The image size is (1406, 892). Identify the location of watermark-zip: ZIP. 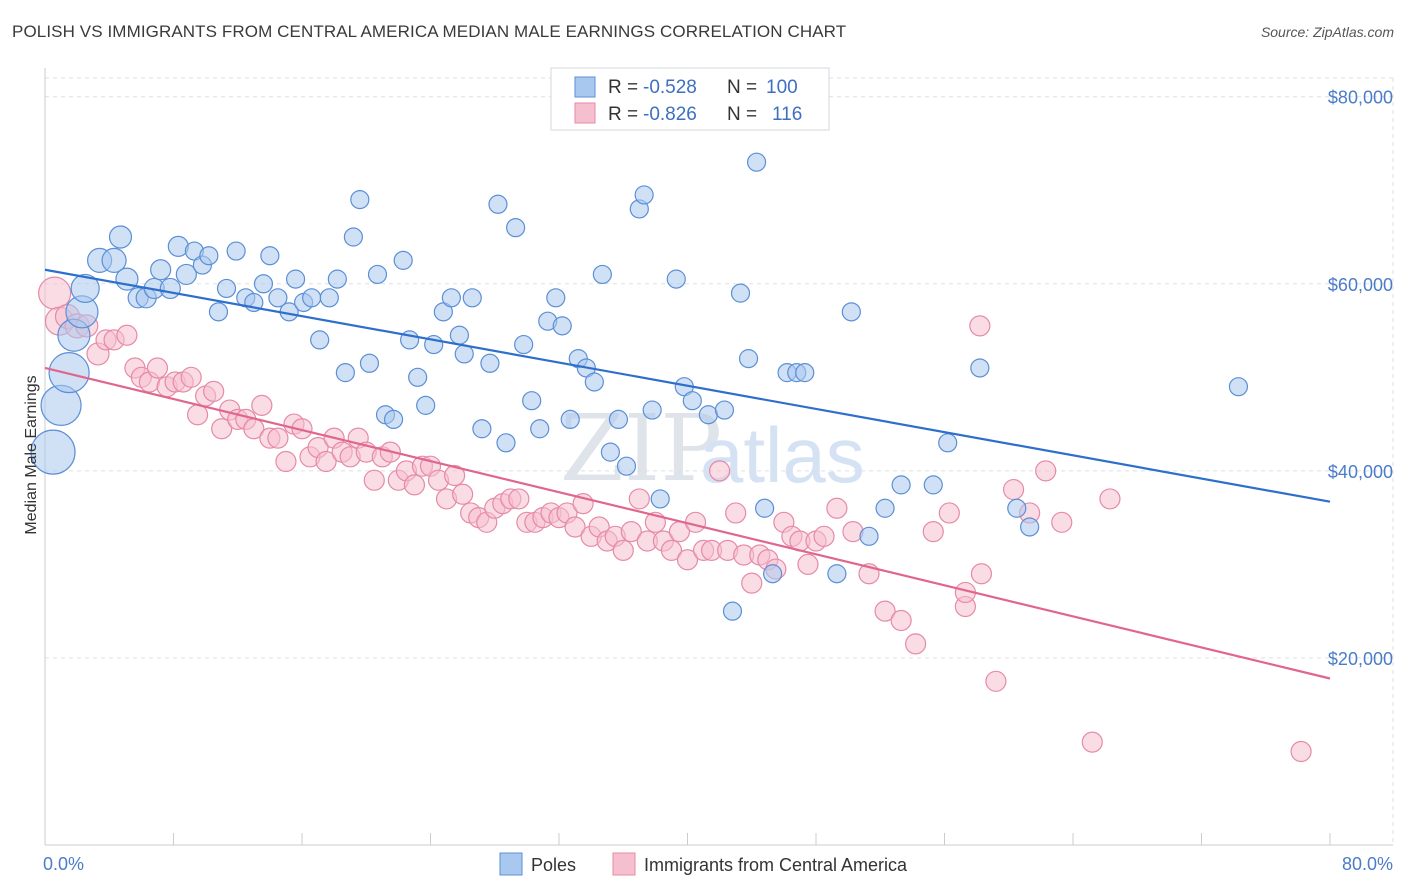
(641, 448).